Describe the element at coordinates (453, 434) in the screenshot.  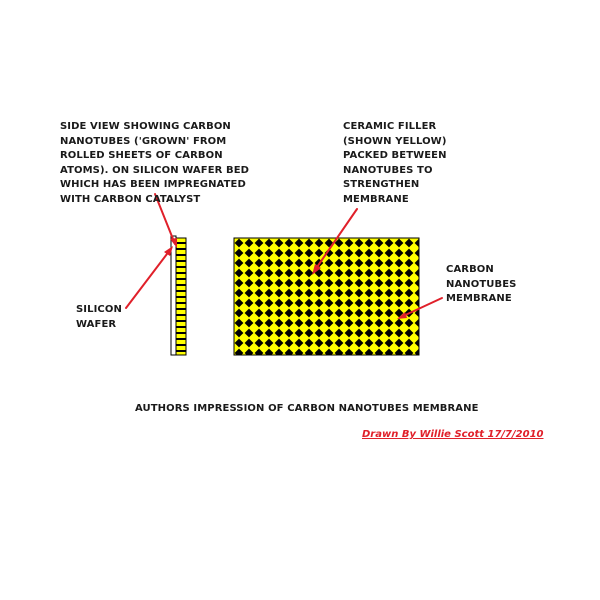
I see `author-credit: Drawn By Willie Scott 17/7/2010` at that location.